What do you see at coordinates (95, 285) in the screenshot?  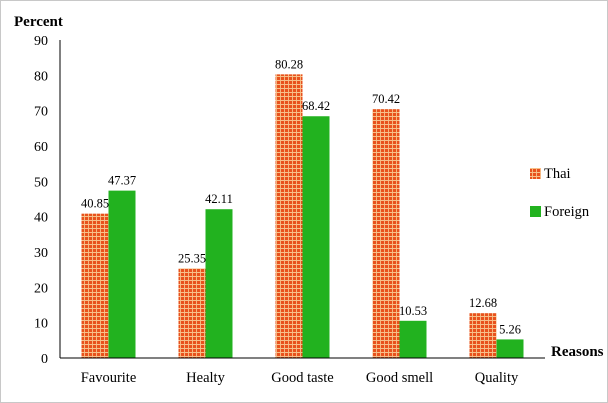 I see `bar-thai-favourite` at bounding box center [95, 285].